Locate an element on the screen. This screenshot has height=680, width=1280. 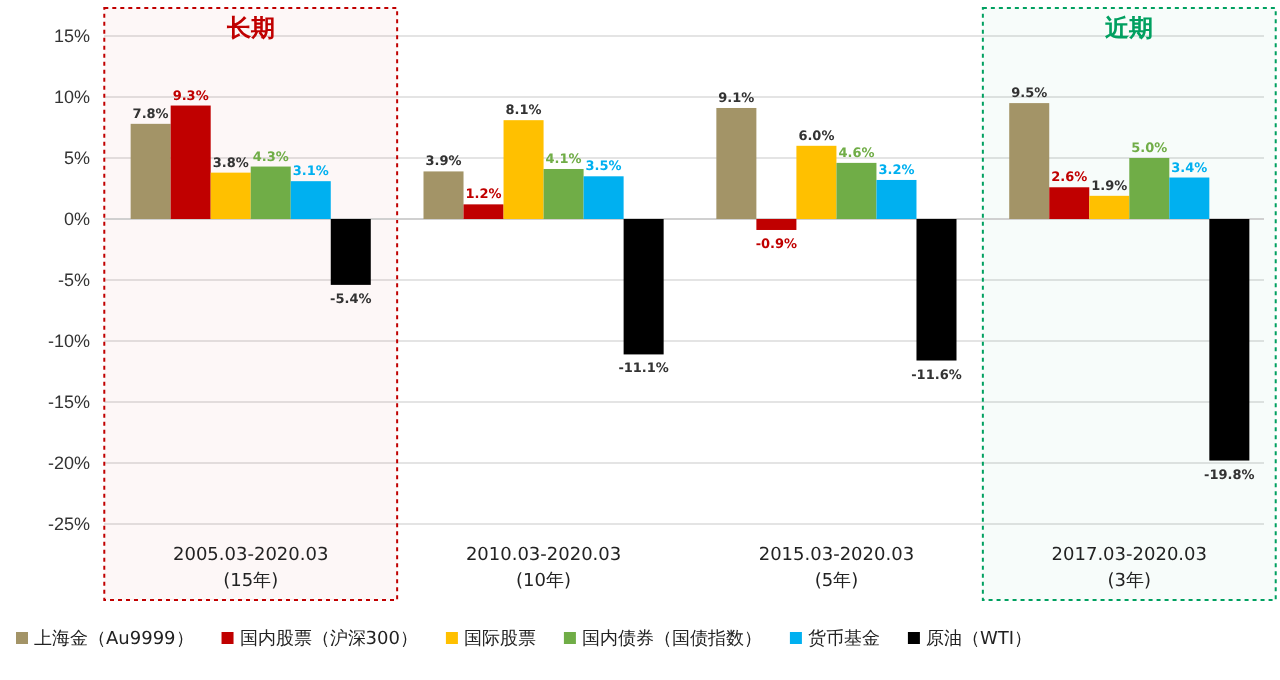
band-label: 近期 is located at coordinates (1128, 28).